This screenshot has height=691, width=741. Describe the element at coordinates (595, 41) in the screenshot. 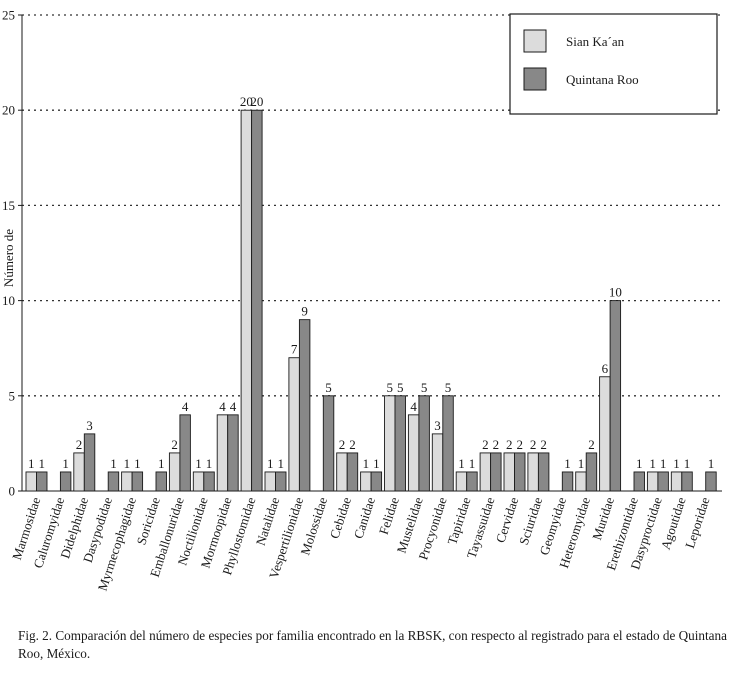

I see `legend-label-sian-kaan: Sian Ka´an` at that location.